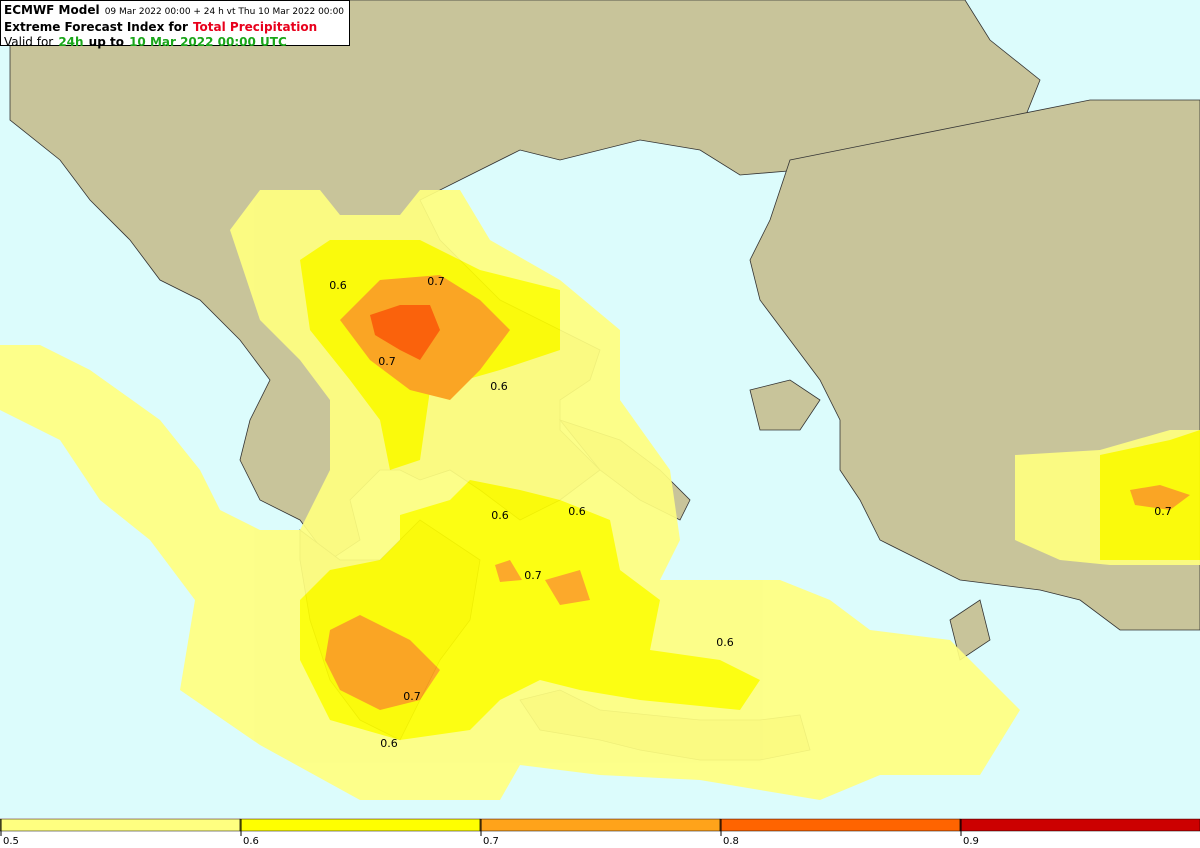  Describe the element at coordinates (255, 27) in the screenshot. I see `parameter: Total Precipitation` at that location.